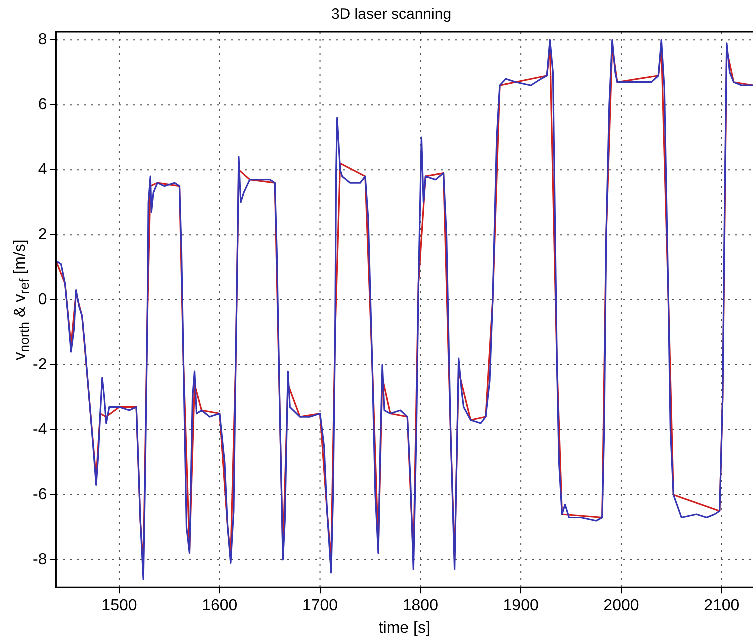 The width and height of the screenshot is (753, 640). Describe the element at coordinates (220, 606) in the screenshot. I see `x-tick-label: 1600` at that location.